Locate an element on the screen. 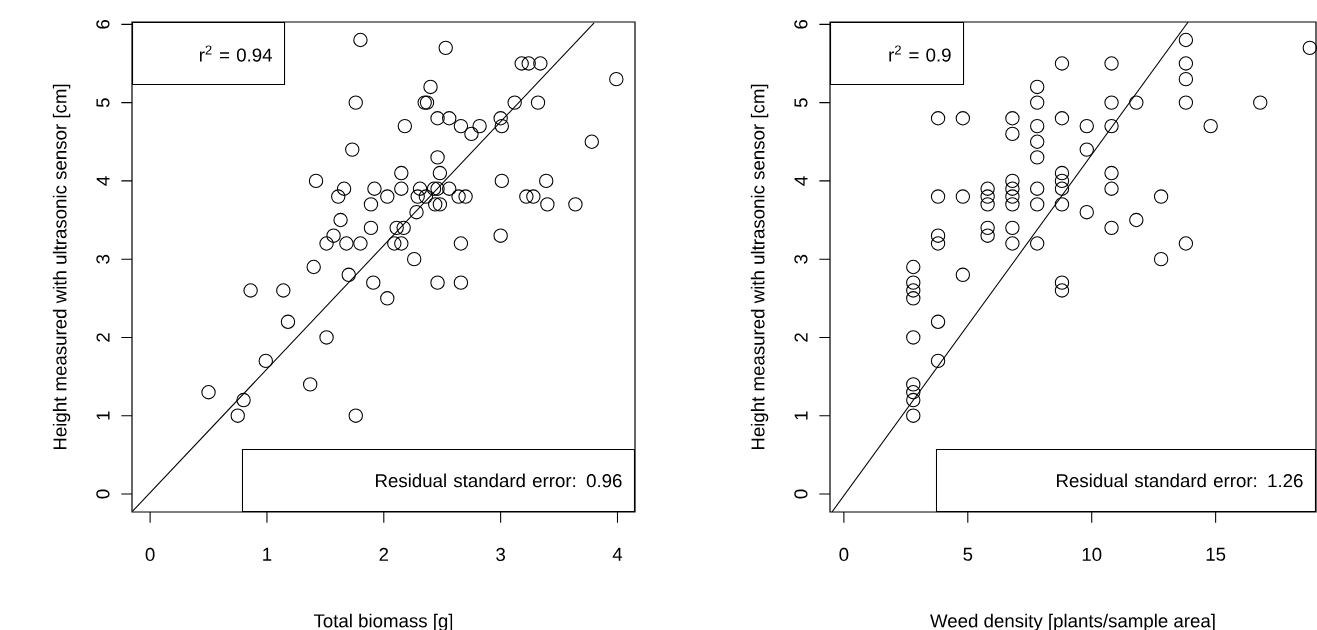  x-tick-label: 3 is located at coordinates (501, 554).